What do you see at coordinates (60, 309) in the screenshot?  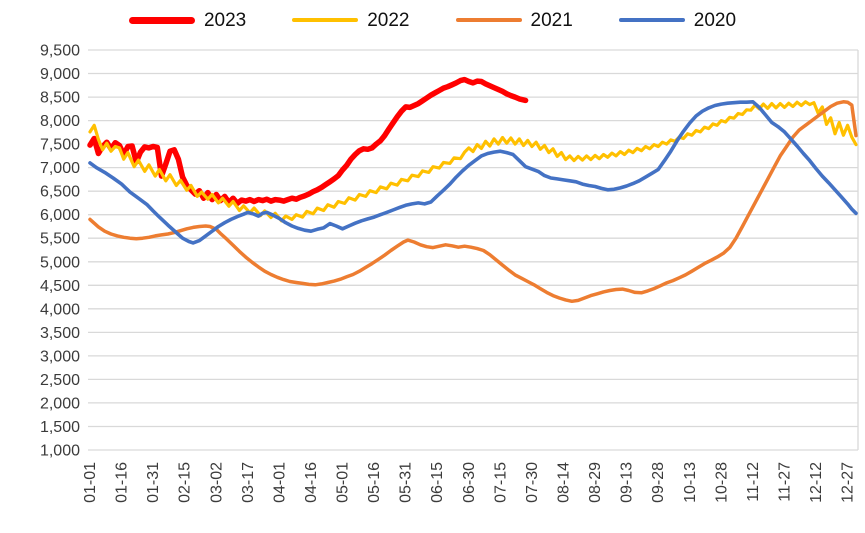 I see `y-axis-tick-label: 4,000` at bounding box center [60, 309].